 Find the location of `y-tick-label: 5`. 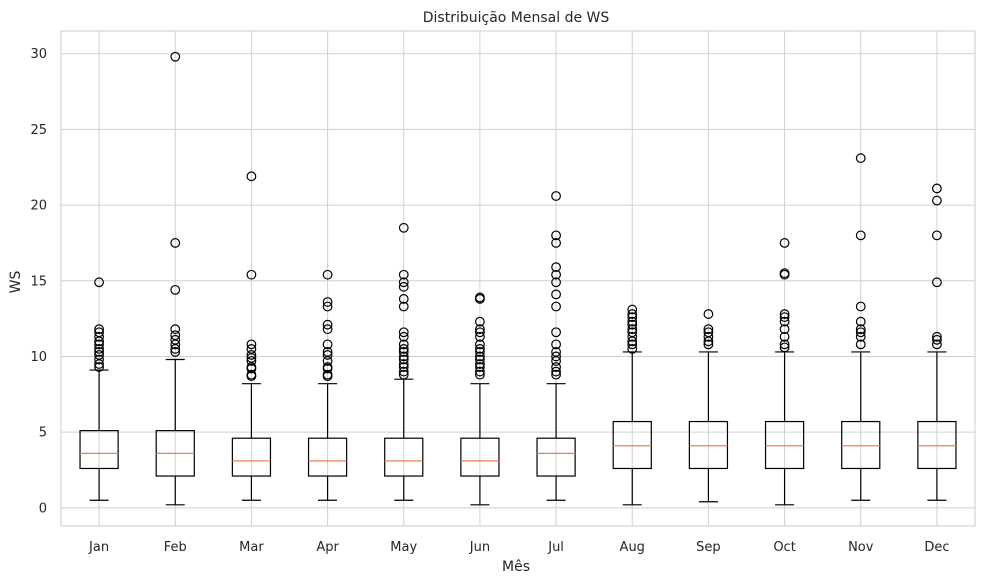

y-tick-label: 5 is located at coordinates (43, 433).